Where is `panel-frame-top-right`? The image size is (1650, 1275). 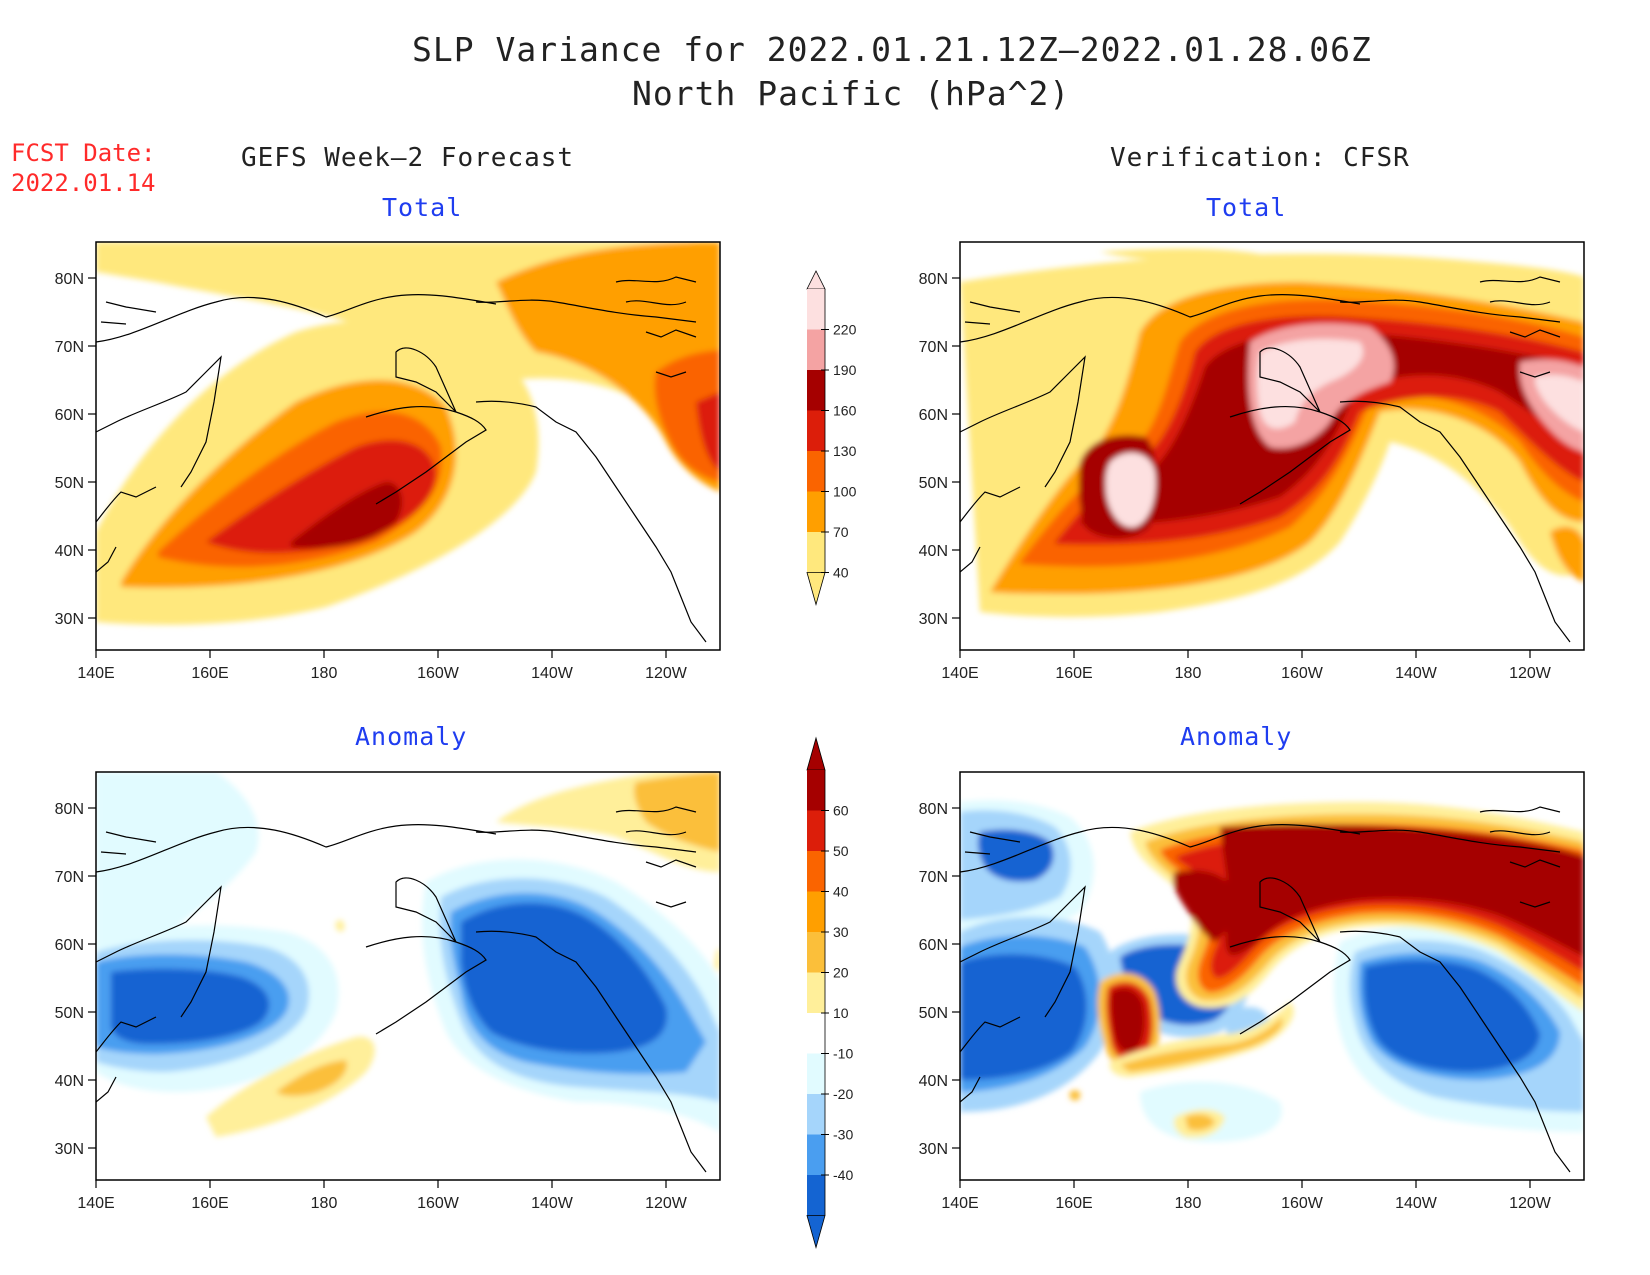 panel-frame-top-right is located at coordinates (1272, 446).